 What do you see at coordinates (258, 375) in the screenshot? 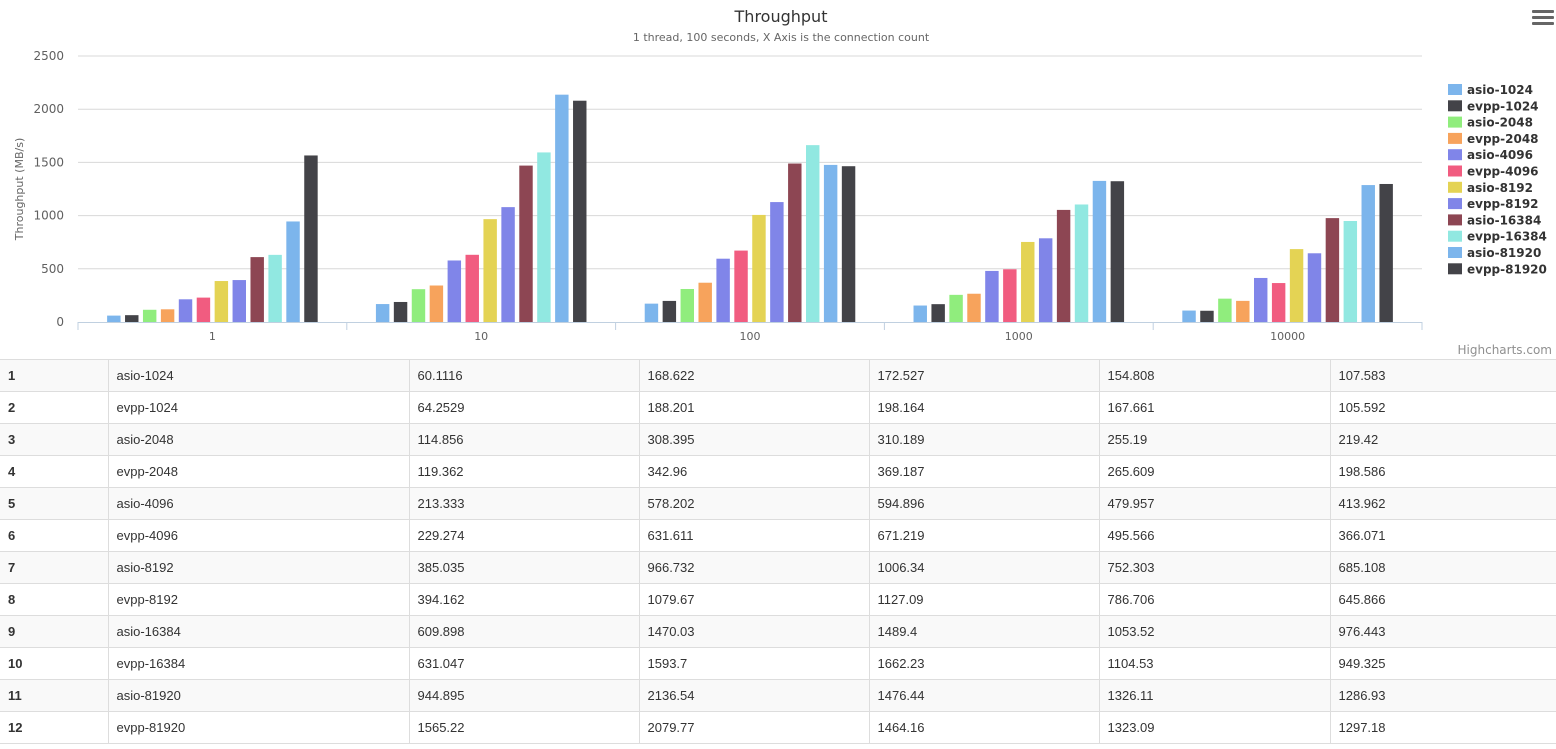
I see `series-name-cell: asio-1024` at bounding box center [258, 375].